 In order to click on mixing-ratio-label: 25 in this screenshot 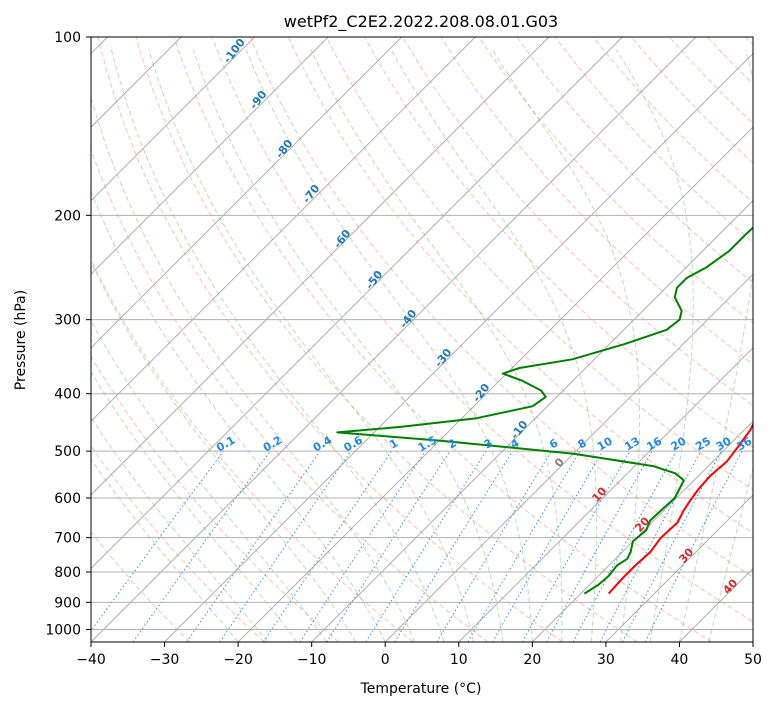, I will do `click(703, 444)`.